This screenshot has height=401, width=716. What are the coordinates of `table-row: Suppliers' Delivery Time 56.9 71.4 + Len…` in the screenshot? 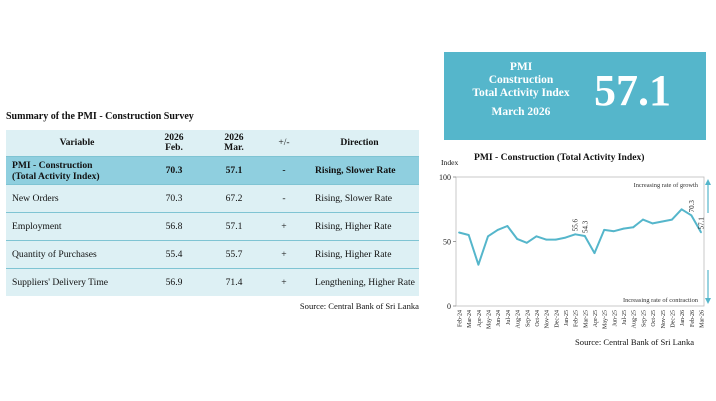 It's located at (212, 282).